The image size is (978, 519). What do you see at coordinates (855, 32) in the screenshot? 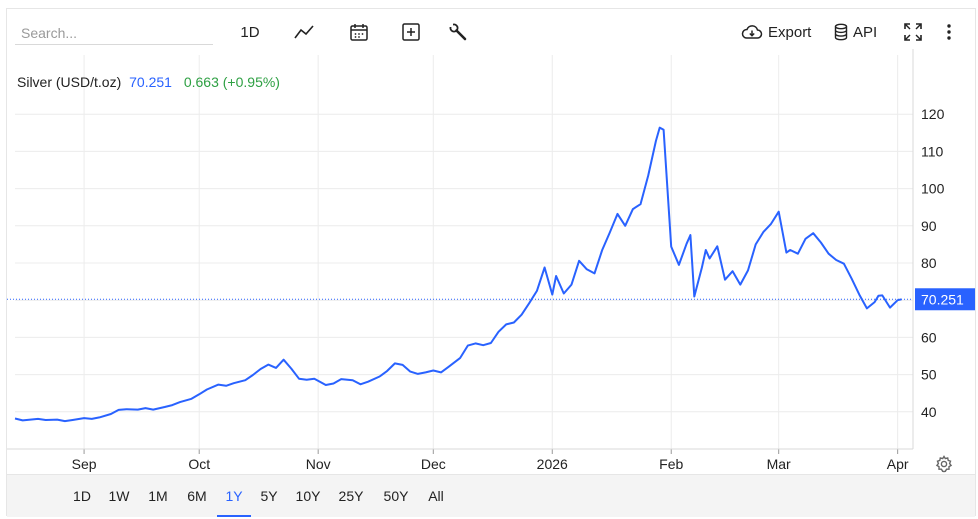
I see `api-button: API` at bounding box center [855, 32].